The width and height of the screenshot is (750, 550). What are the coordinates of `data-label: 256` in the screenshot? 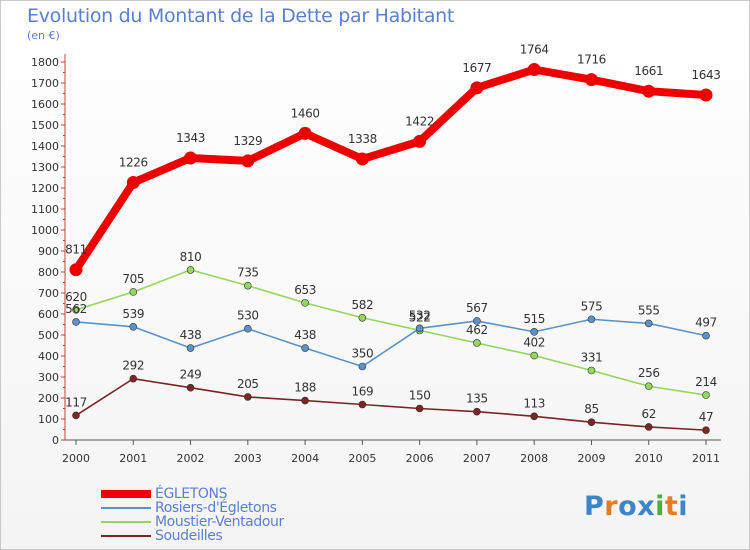 It's located at (649, 373).